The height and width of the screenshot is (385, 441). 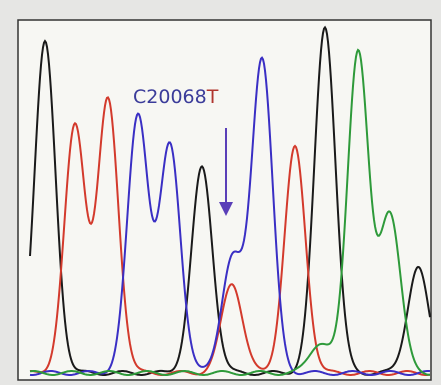 I want to click on mutation-arrow, so click(x=226, y=172).